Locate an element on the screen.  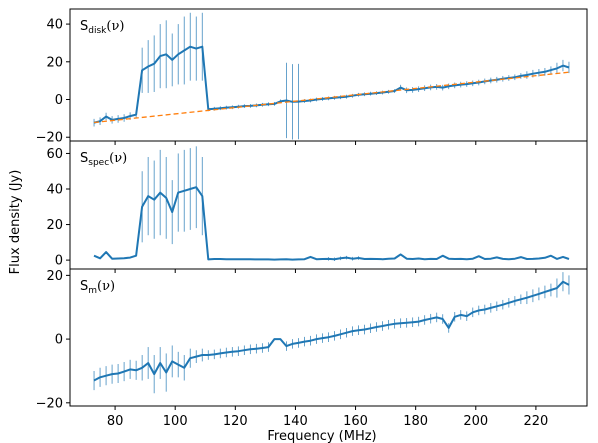
x-tick-label: 180 is located at coordinates (415, 421).